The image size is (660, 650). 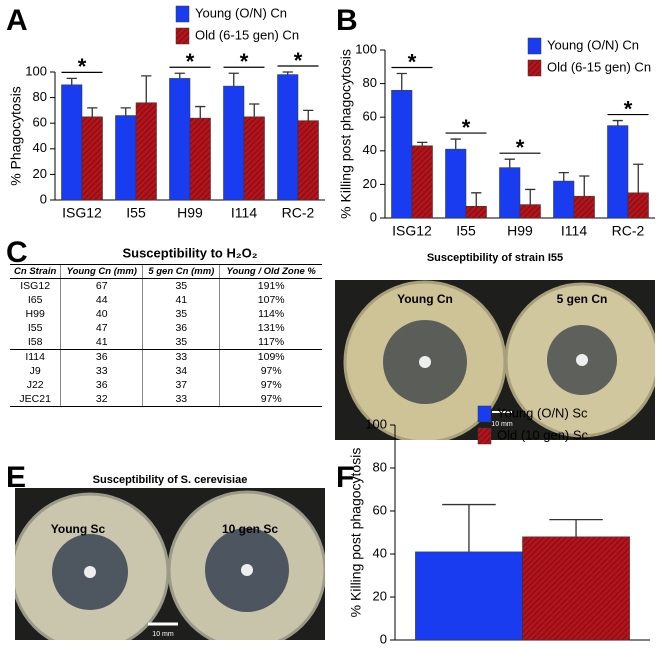 What do you see at coordinates (16, 477) in the screenshot?
I see `panel-letter: E` at bounding box center [16, 477].